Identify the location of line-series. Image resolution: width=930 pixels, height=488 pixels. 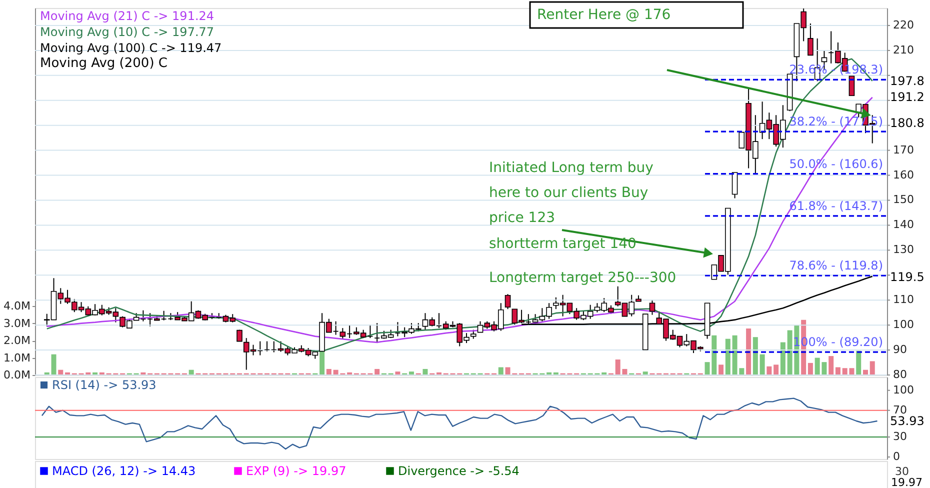
(459, 424).